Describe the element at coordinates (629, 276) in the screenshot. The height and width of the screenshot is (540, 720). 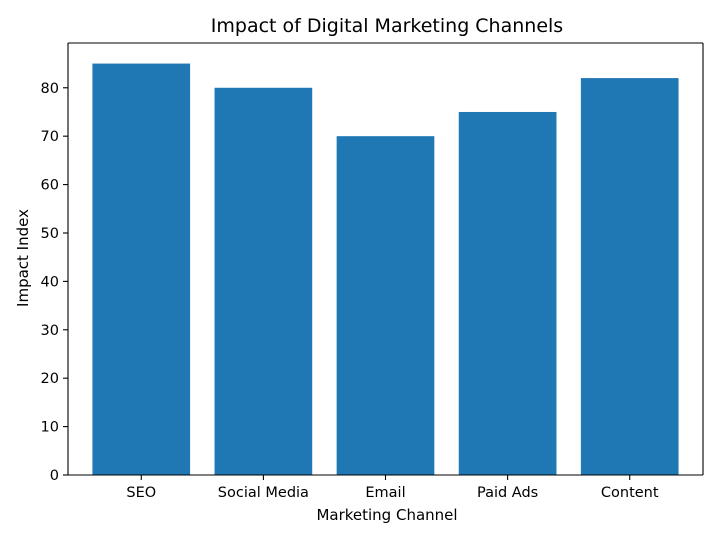
I see `bar-content` at that location.